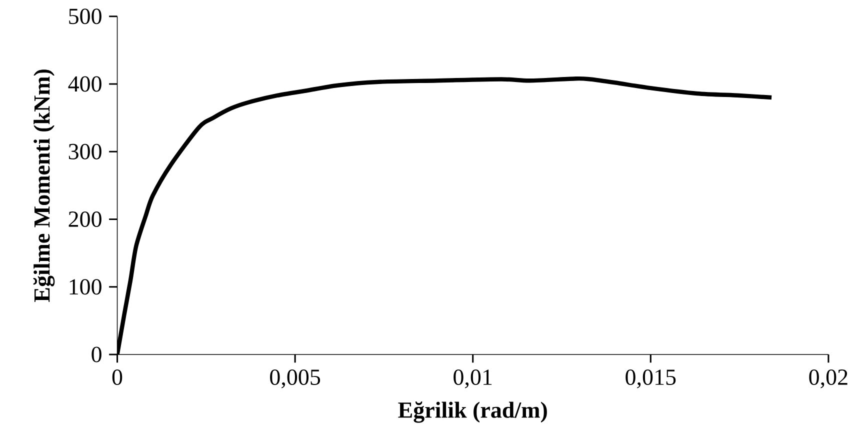 Image resolution: width=859 pixels, height=442 pixels. Describe the element at coordinates (85, 84) in the screenshot. I see `y-tick-label: 400` at that location.